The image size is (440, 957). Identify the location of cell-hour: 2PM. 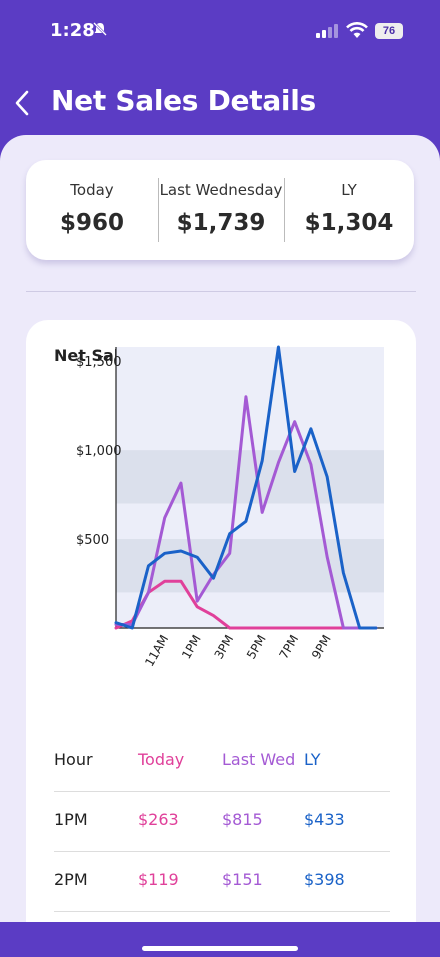
(71, 879).